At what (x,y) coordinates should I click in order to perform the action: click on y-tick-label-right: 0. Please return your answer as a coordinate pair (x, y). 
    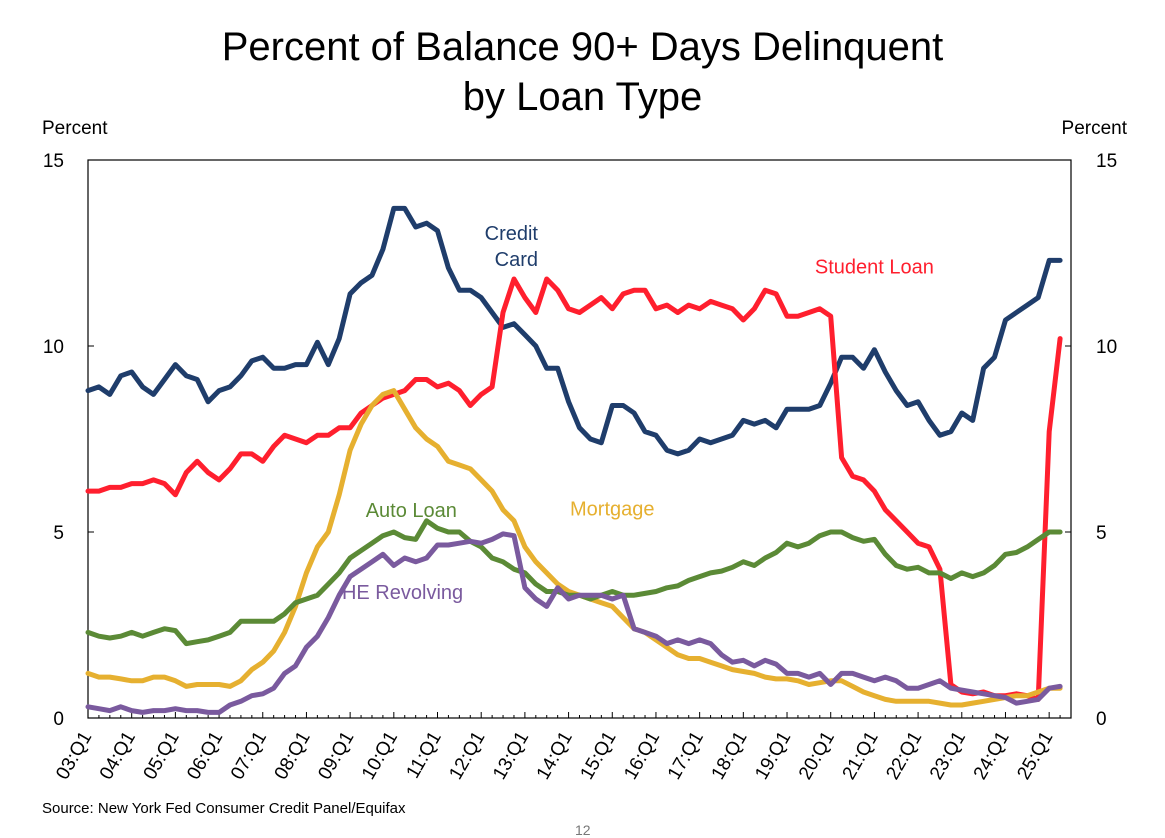
    Looking at the image, I should click on (1101, 719).